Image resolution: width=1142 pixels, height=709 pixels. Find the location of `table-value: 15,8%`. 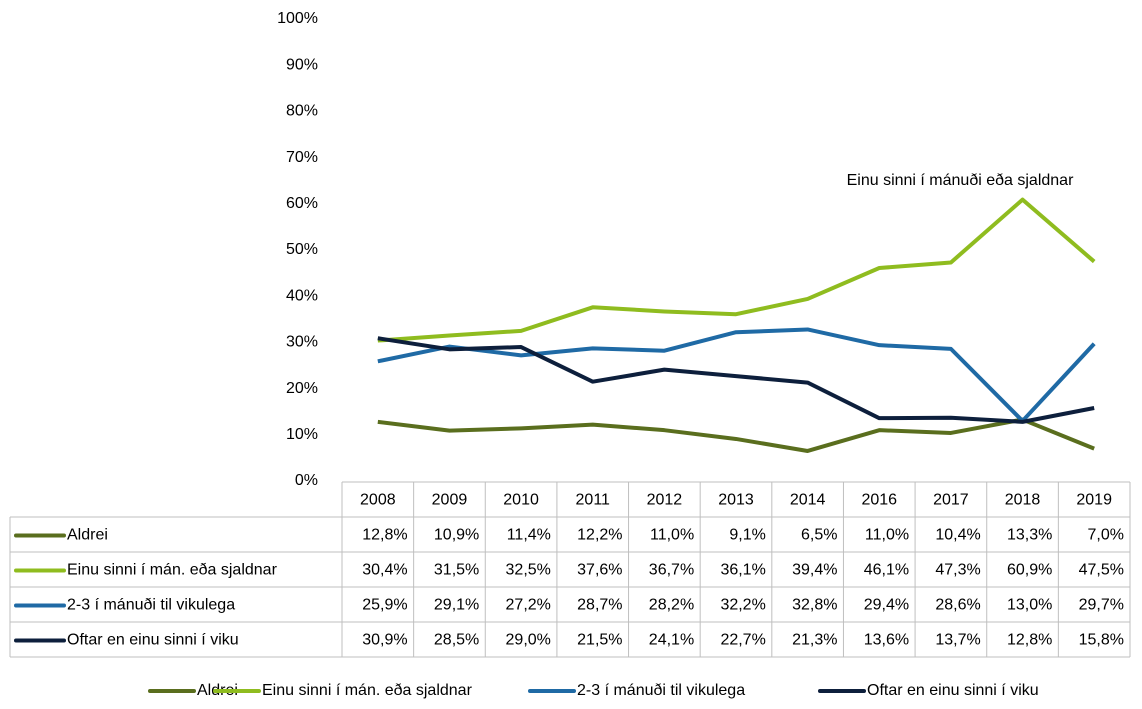

table-value: 15,8% is located at coordinates (1101, 640).